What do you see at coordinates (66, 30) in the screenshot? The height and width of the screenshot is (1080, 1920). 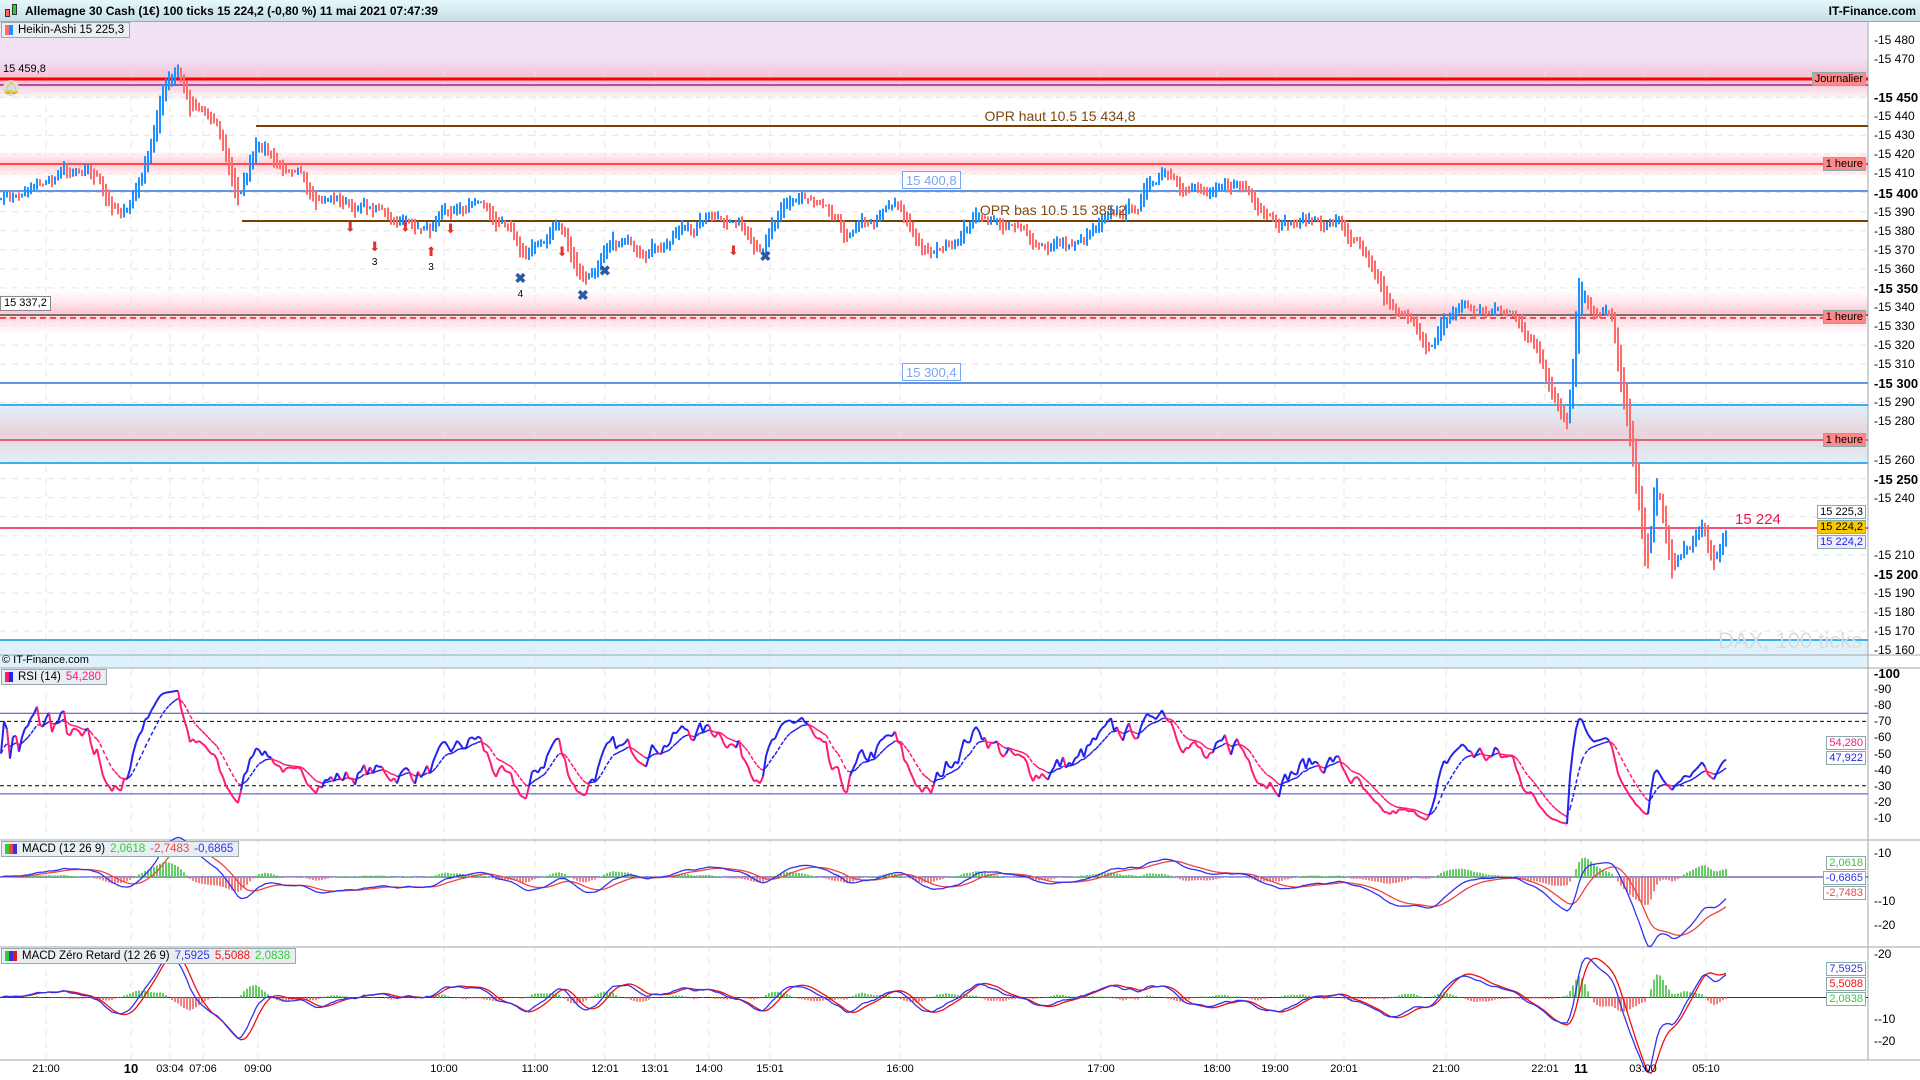 I see `heikin-ashi-legend: Heikin-Ashi 15 225,3` at bounding box center [66, 30].